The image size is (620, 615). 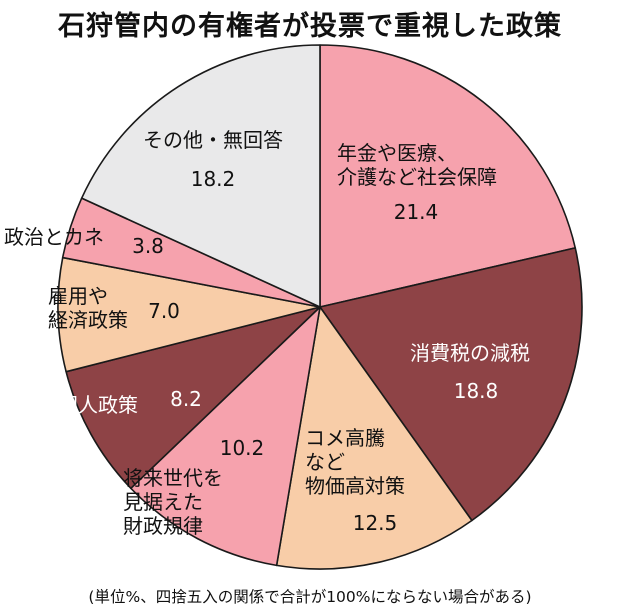 I want to click on slice-value-0: 21.4, so click(x=416, y=212).